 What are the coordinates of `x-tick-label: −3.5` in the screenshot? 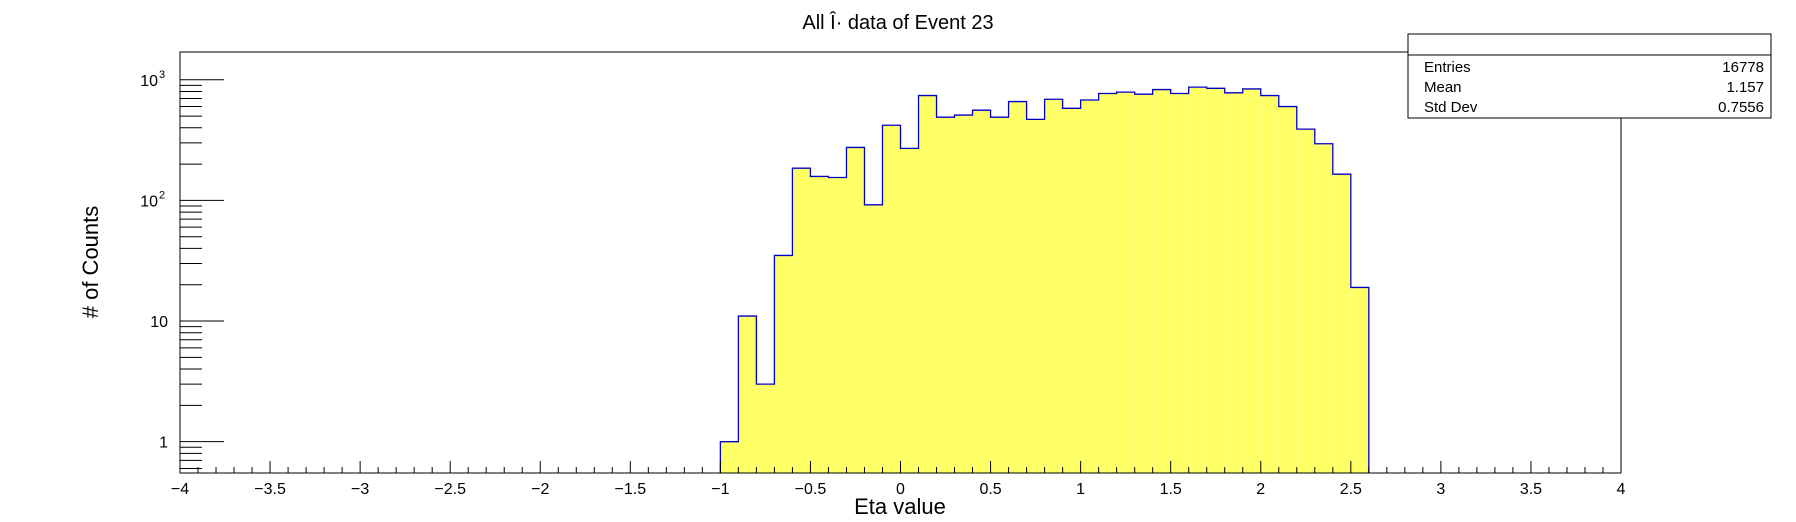 It's located at (270, 489).